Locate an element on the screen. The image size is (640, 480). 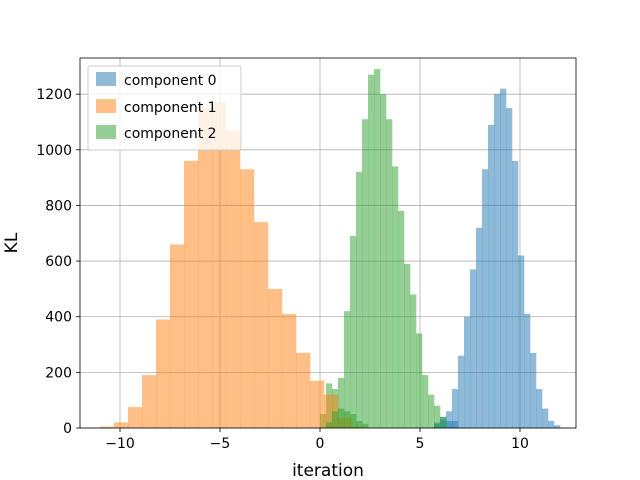
y-tick-label: 200 is located at coordinates (58, 373).